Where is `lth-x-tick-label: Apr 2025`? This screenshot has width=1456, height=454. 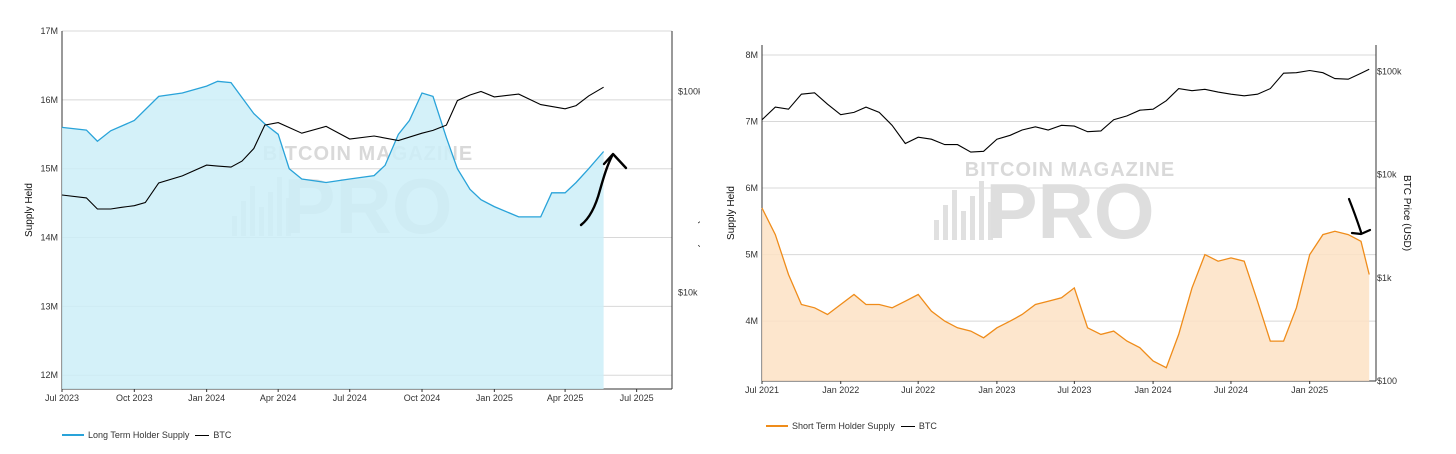 lth-x-tick-label: Apr 2025 is located at coordinates (565, 398).